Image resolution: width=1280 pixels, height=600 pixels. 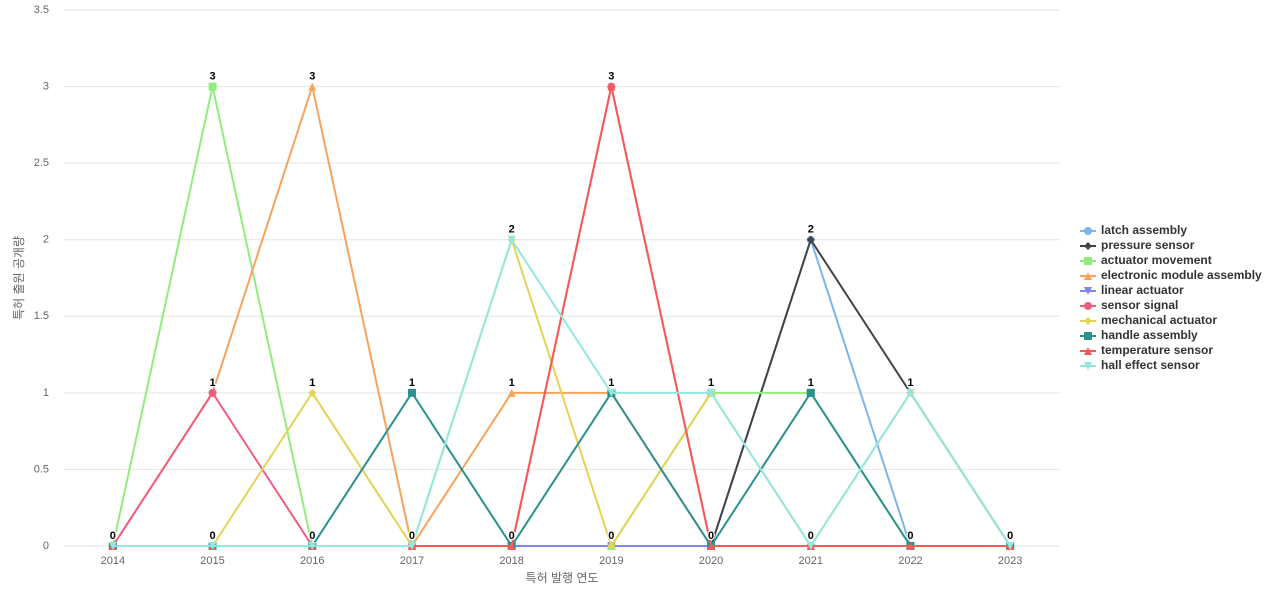 I want to click on x-tick-label: 2022, so click(x=910, y=561).